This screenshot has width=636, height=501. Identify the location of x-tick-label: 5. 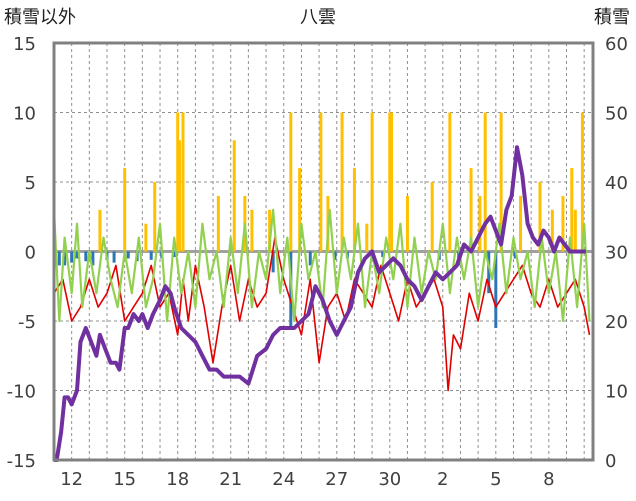
(495, 479).